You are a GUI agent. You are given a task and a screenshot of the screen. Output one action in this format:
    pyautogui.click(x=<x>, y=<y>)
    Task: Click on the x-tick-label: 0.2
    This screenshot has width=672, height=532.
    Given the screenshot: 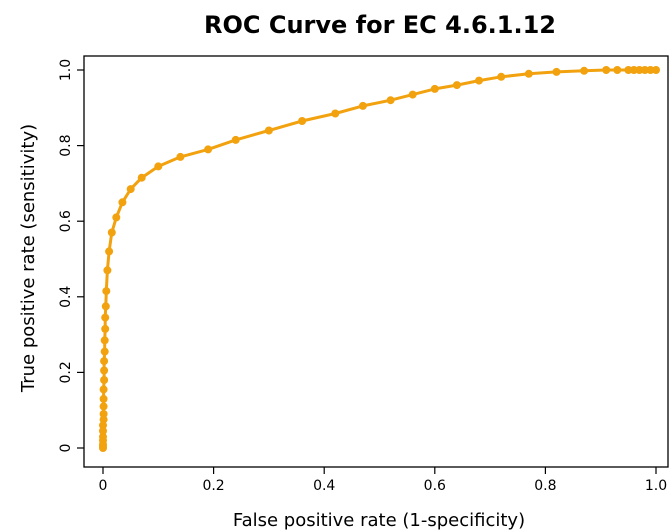 What is the action you would take?
    pyautogui.click(x=213, y=486)
    